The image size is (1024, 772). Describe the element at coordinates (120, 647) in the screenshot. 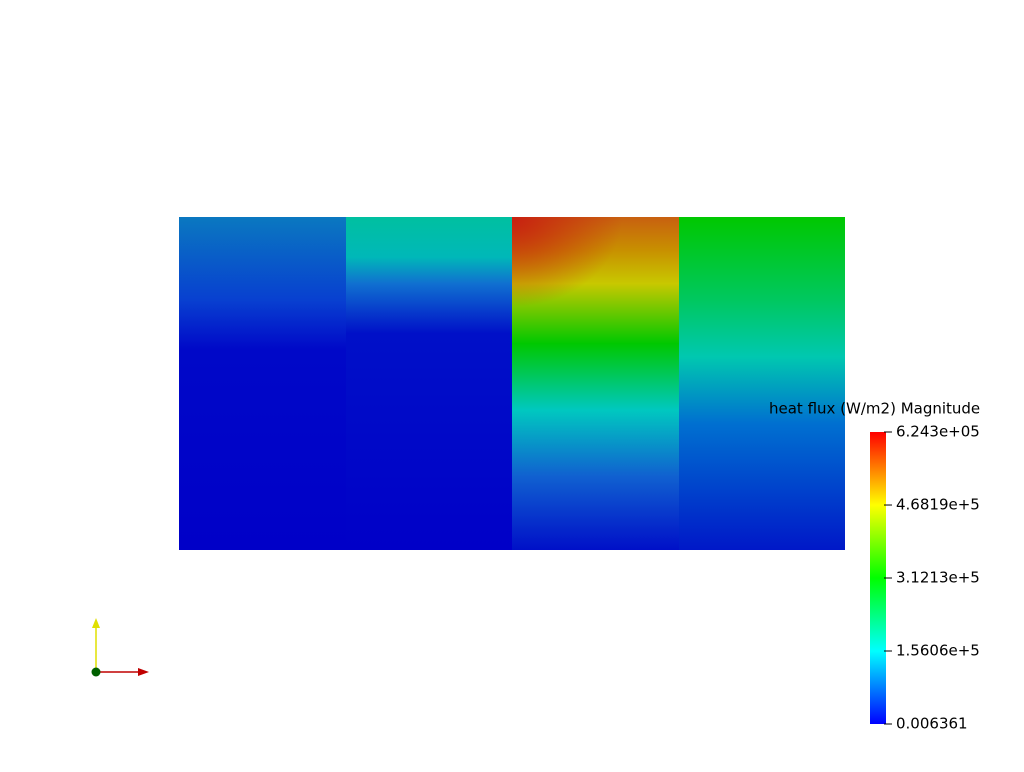

I see `axes-glyph` at that location.